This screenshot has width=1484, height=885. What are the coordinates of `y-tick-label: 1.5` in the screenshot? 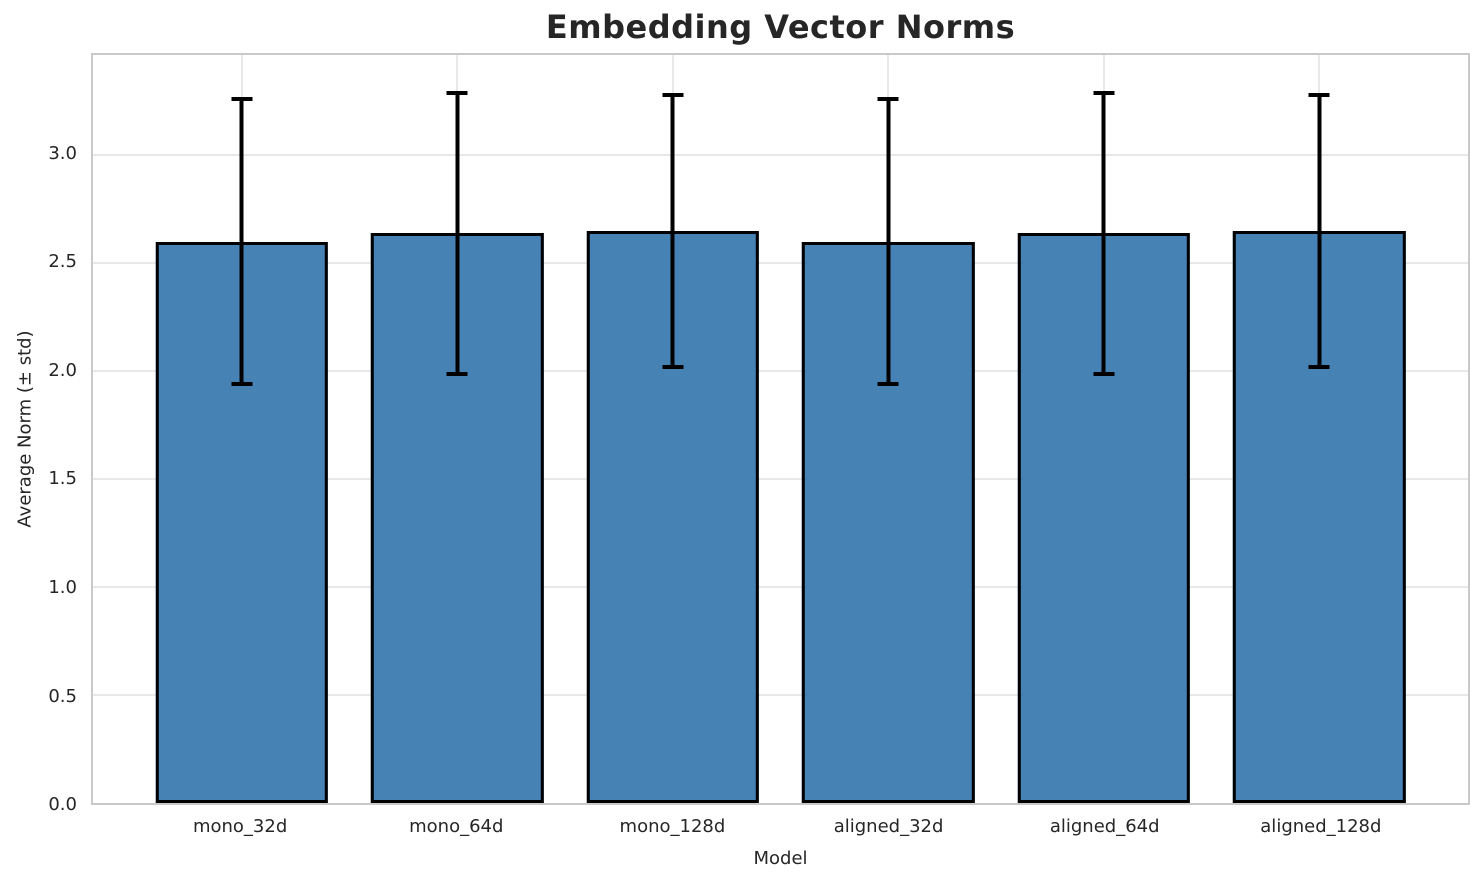 It's located at (62, 479).